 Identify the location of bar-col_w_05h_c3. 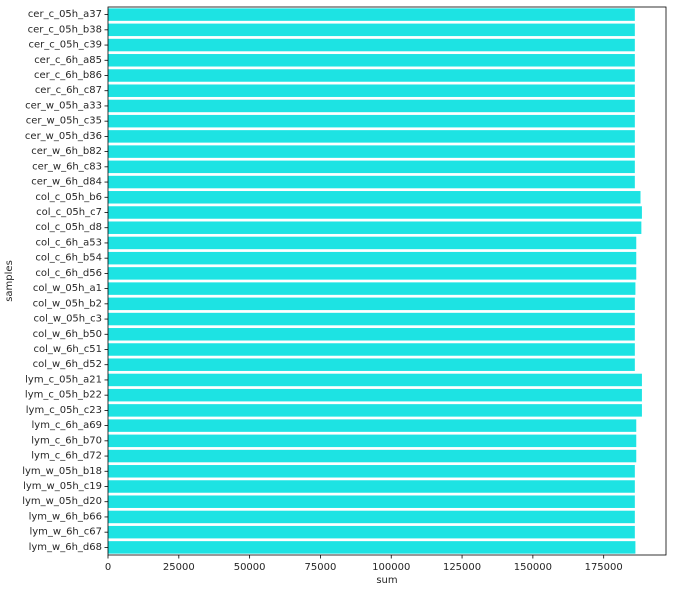
(371, 319).